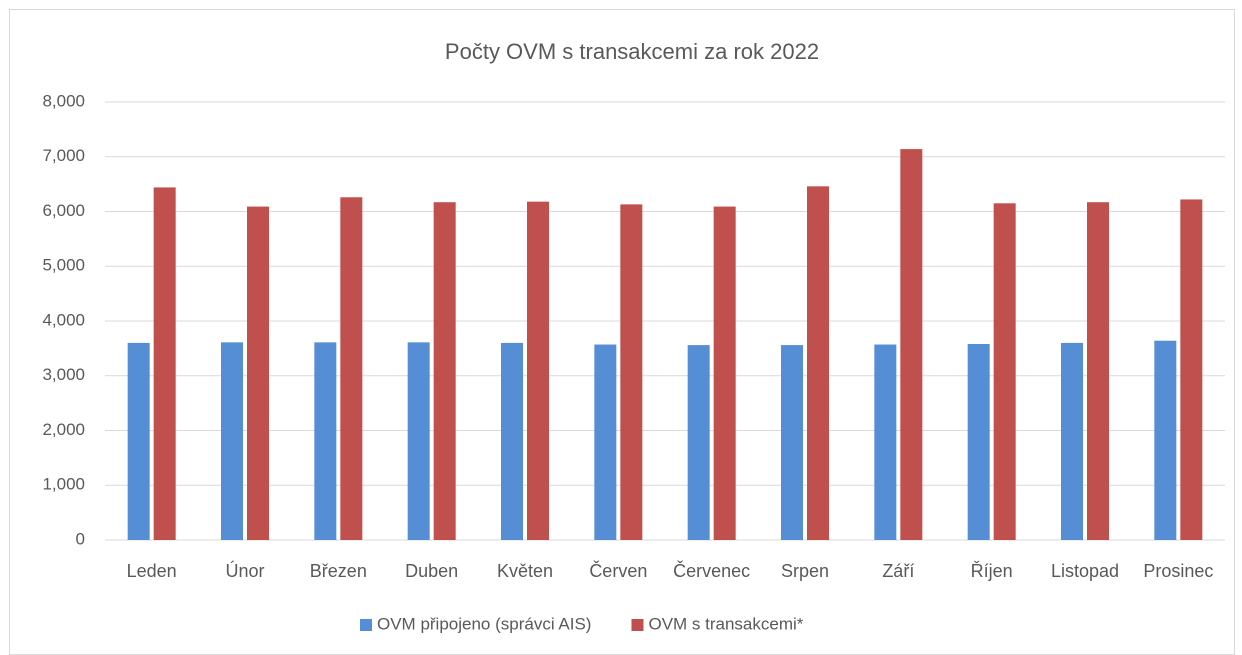 This screenshot has height=655, width=1242. Describe the element at coordinates (63, 155) in the screenshot. I see `y-tick-label: 7,000` at that location.